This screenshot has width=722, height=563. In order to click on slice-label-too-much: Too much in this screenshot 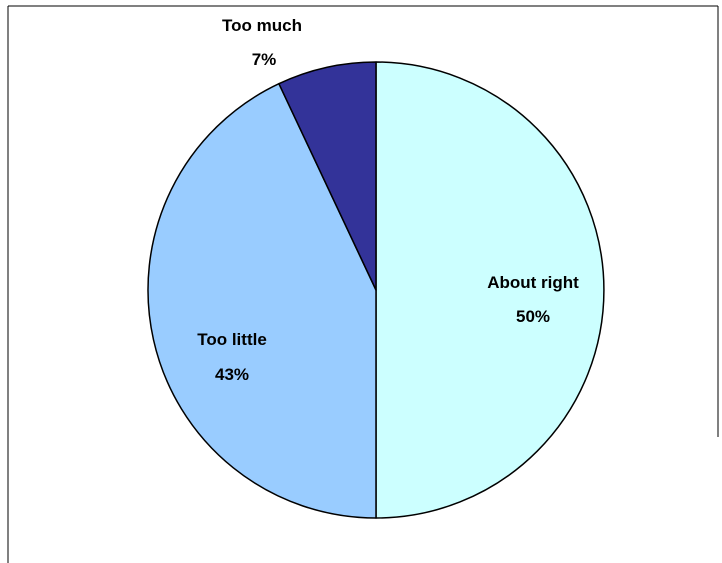, I will do `click(262, 25)`.